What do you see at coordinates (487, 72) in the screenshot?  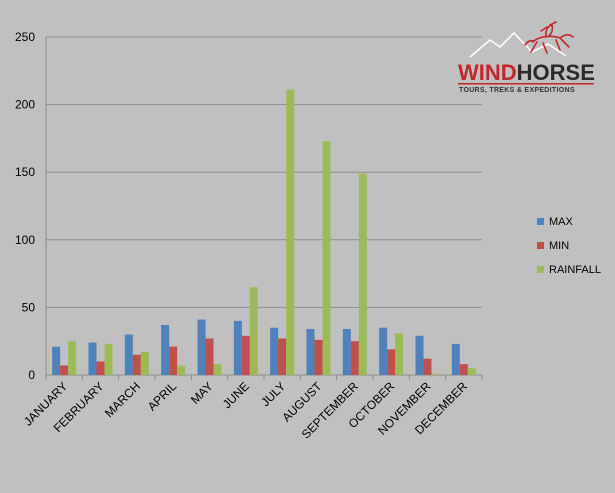 I see `logo-wordmark-red: WIND` at bounding box center [487, 72].